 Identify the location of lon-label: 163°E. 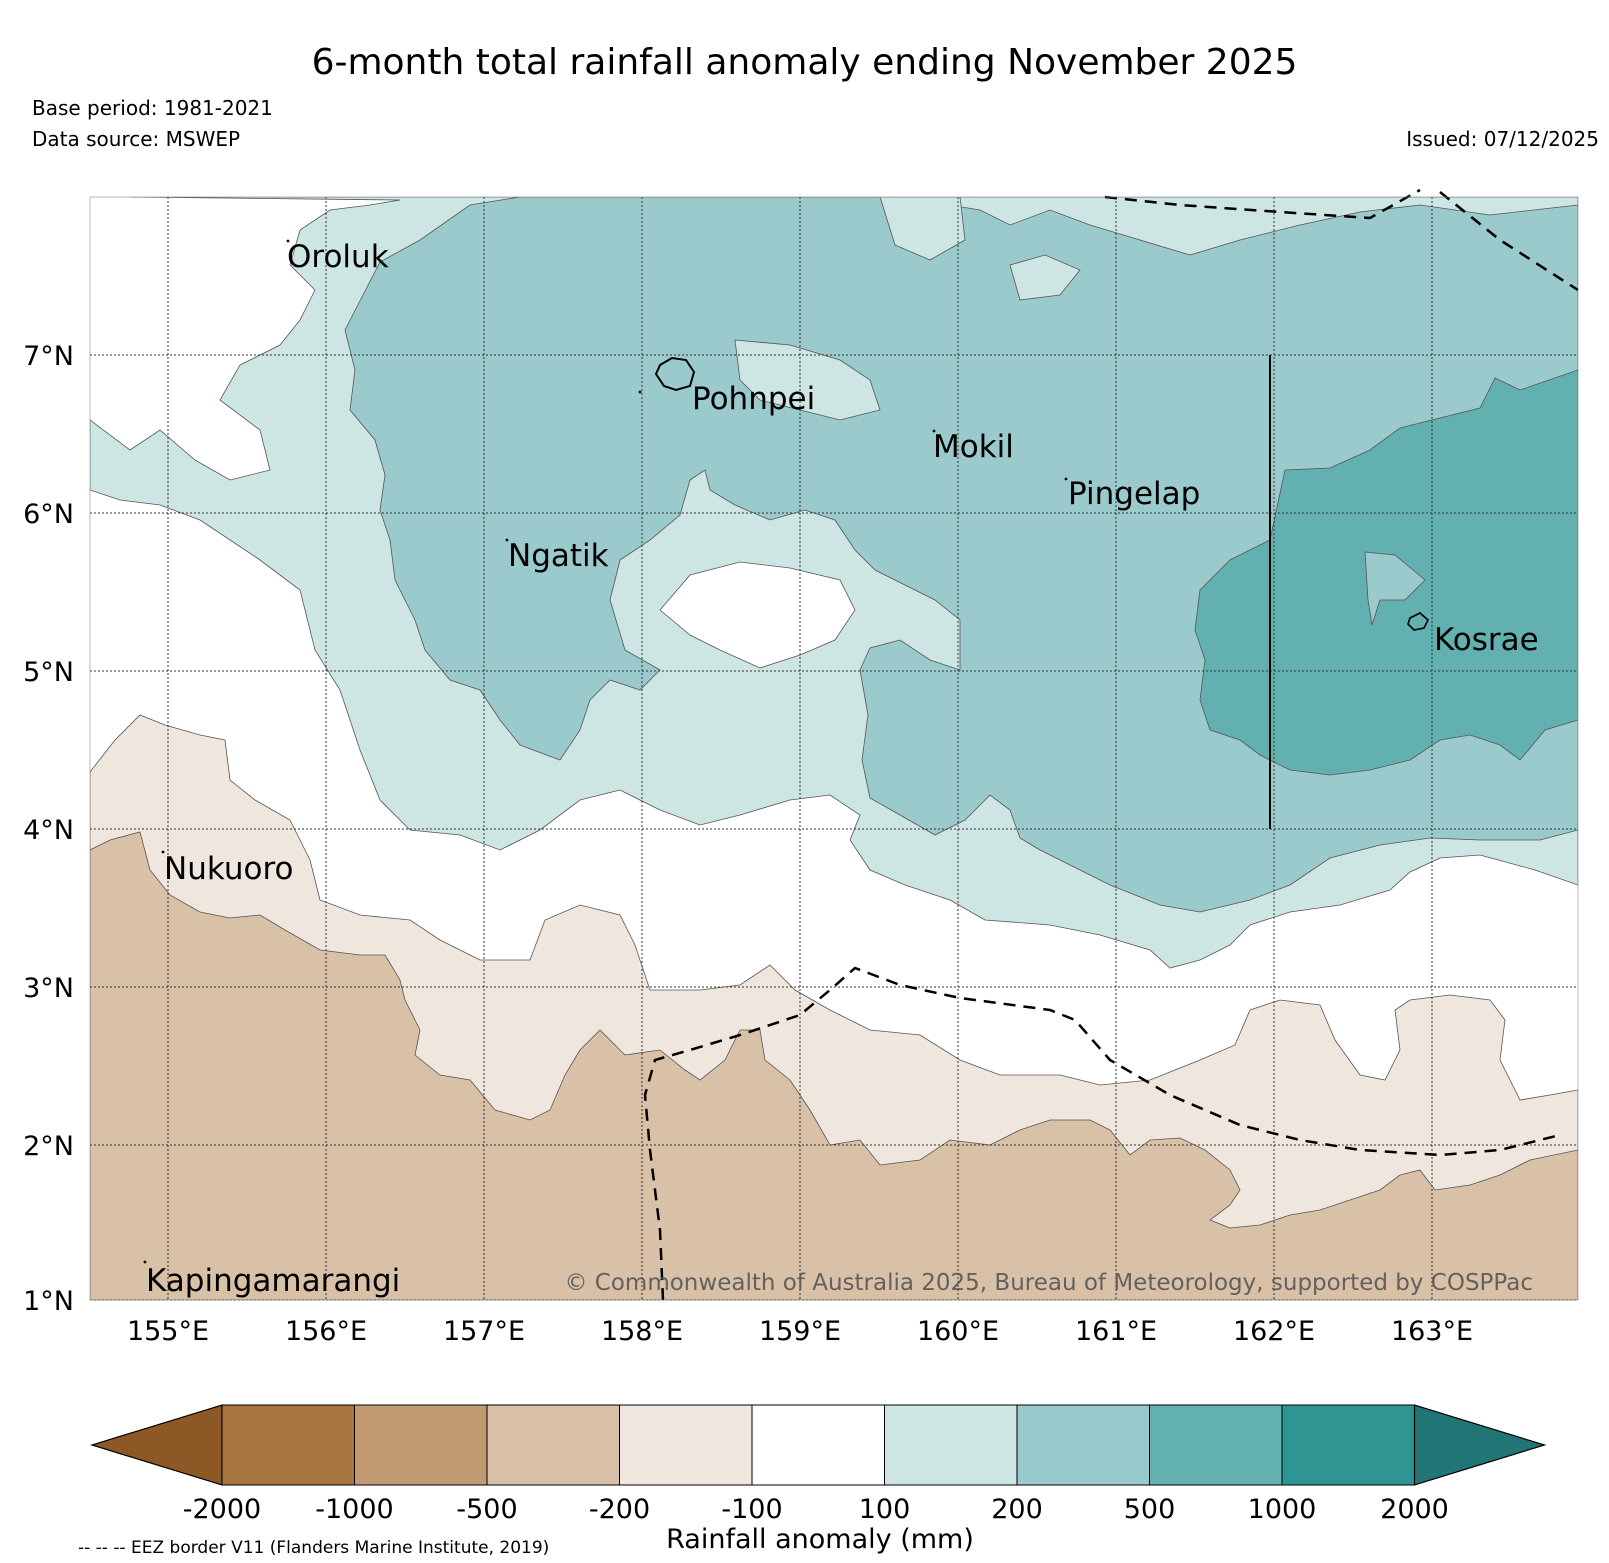
(1432, 1331).